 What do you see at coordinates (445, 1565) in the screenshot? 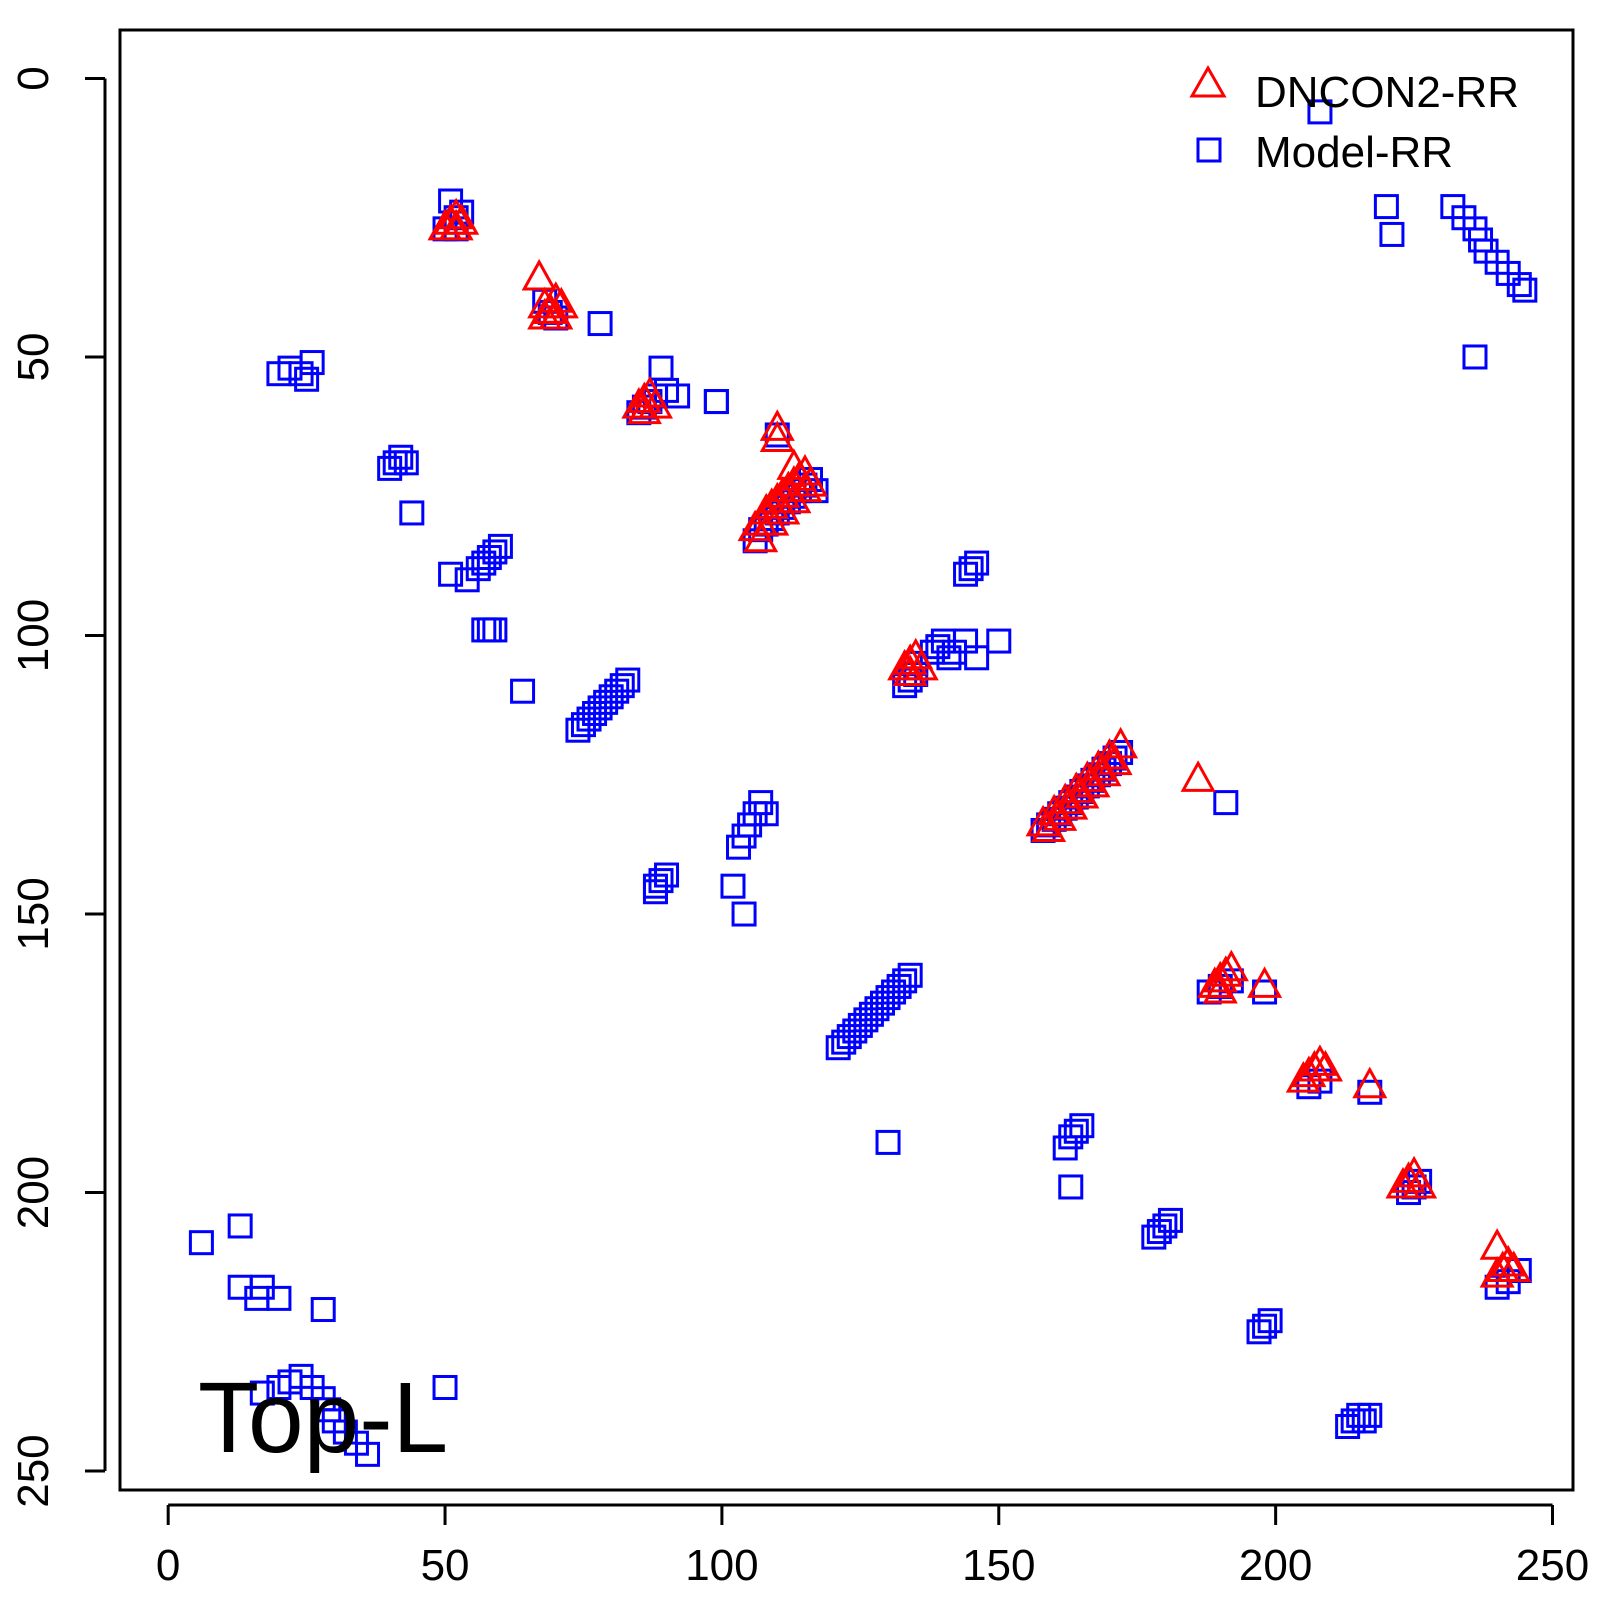
I see `x-tick-label: 50` at bounding box center [445, 1565].